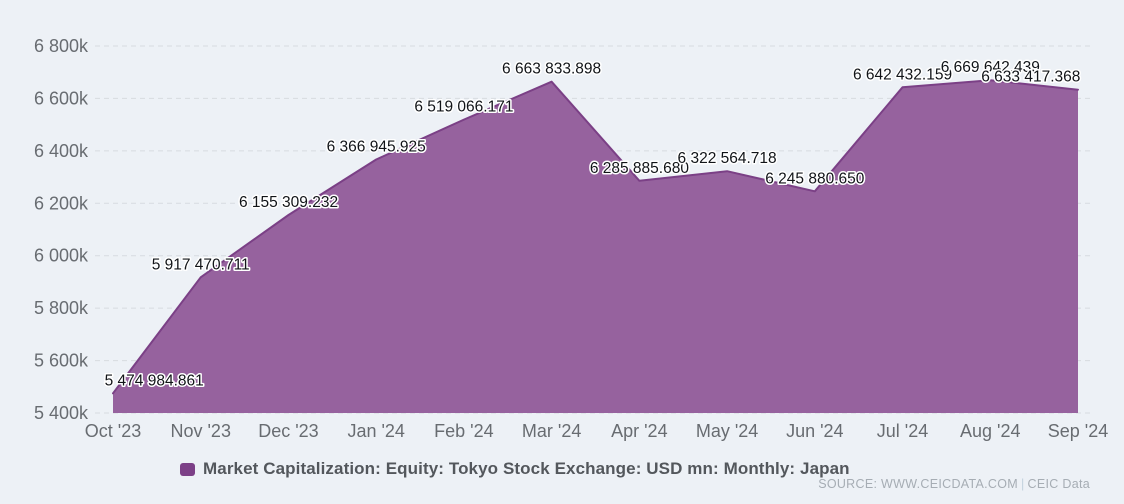 The height and width of the screenshot is (504, 1124). I want to click on data-label: 5 917 470.711, so click(201, 264).